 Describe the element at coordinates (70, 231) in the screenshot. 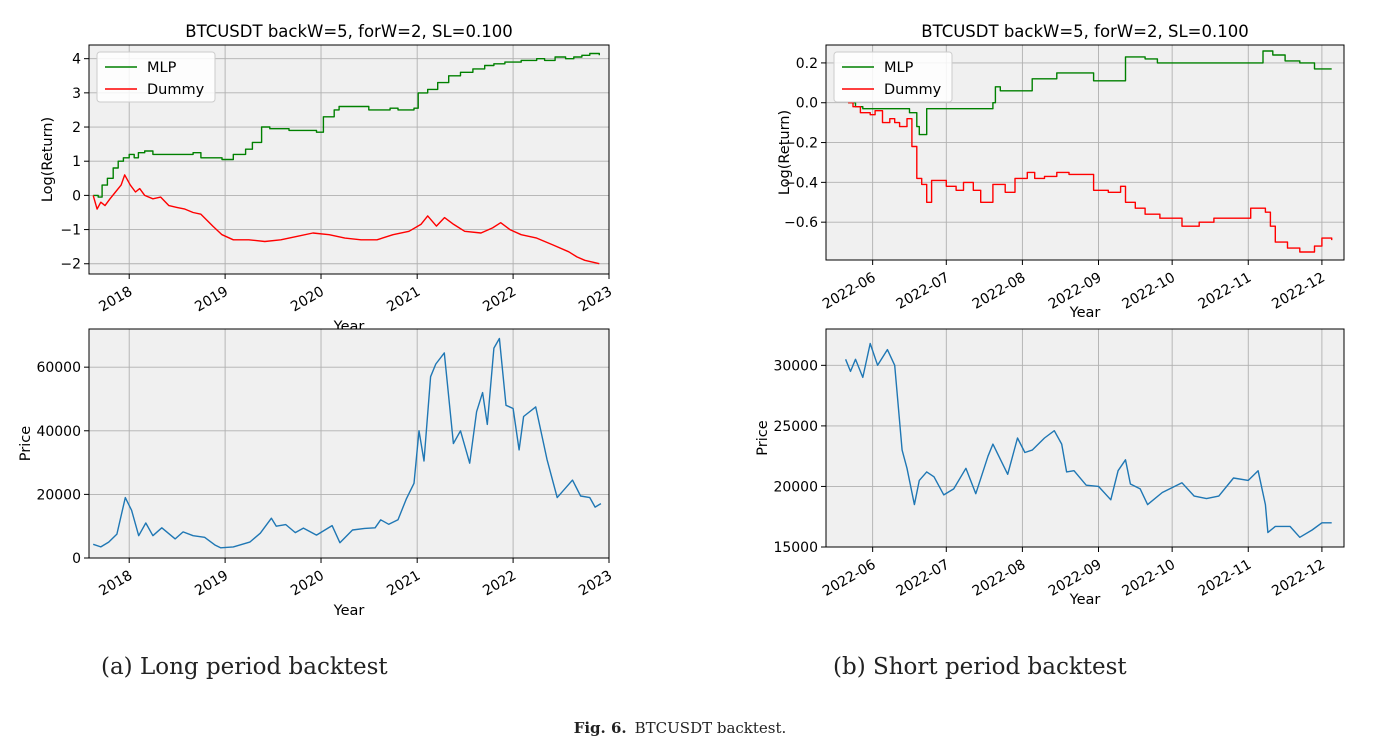

I see `y-tick-label: −1` at that location.